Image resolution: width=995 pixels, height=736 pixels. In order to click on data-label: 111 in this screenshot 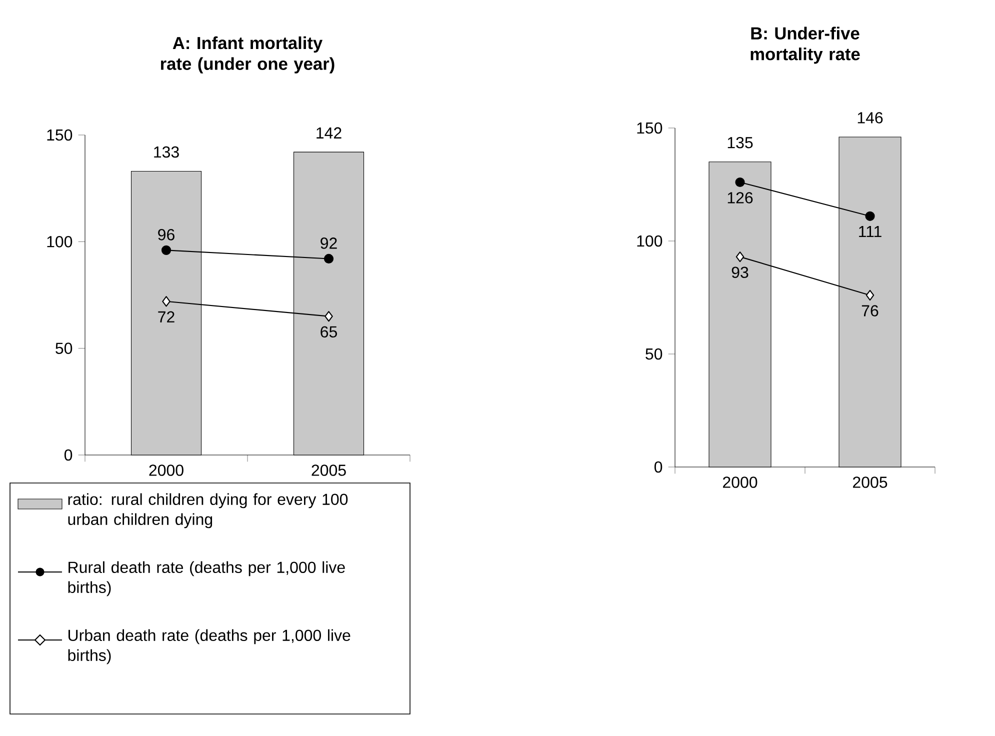, I will do `click(870, 232)`.